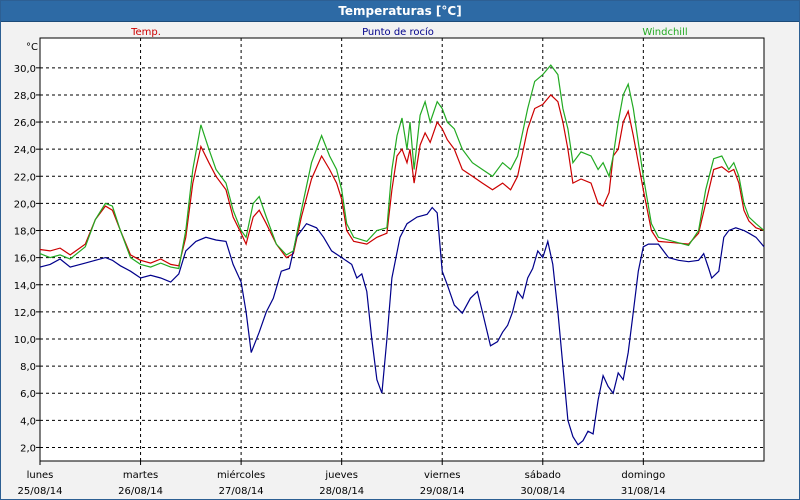 This screenshot has width=800, height=500. What do you see at coordinates (400, 11) in the screenshot?
I see `chart-title: Temperaturas [°C]` at bounding box center [400, 11].